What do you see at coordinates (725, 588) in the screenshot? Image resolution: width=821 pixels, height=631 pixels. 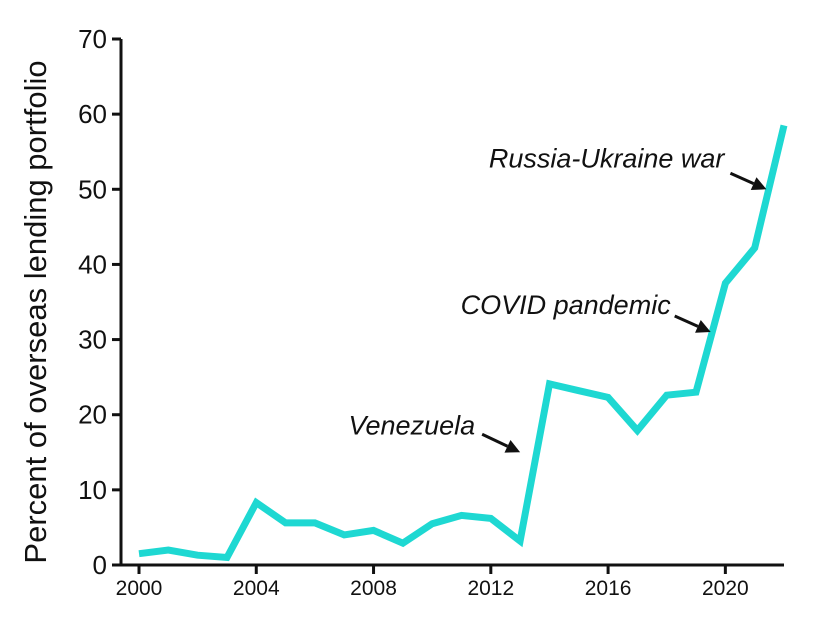 I see `x-tick-label: 2020` at bounding box center [725, 588].